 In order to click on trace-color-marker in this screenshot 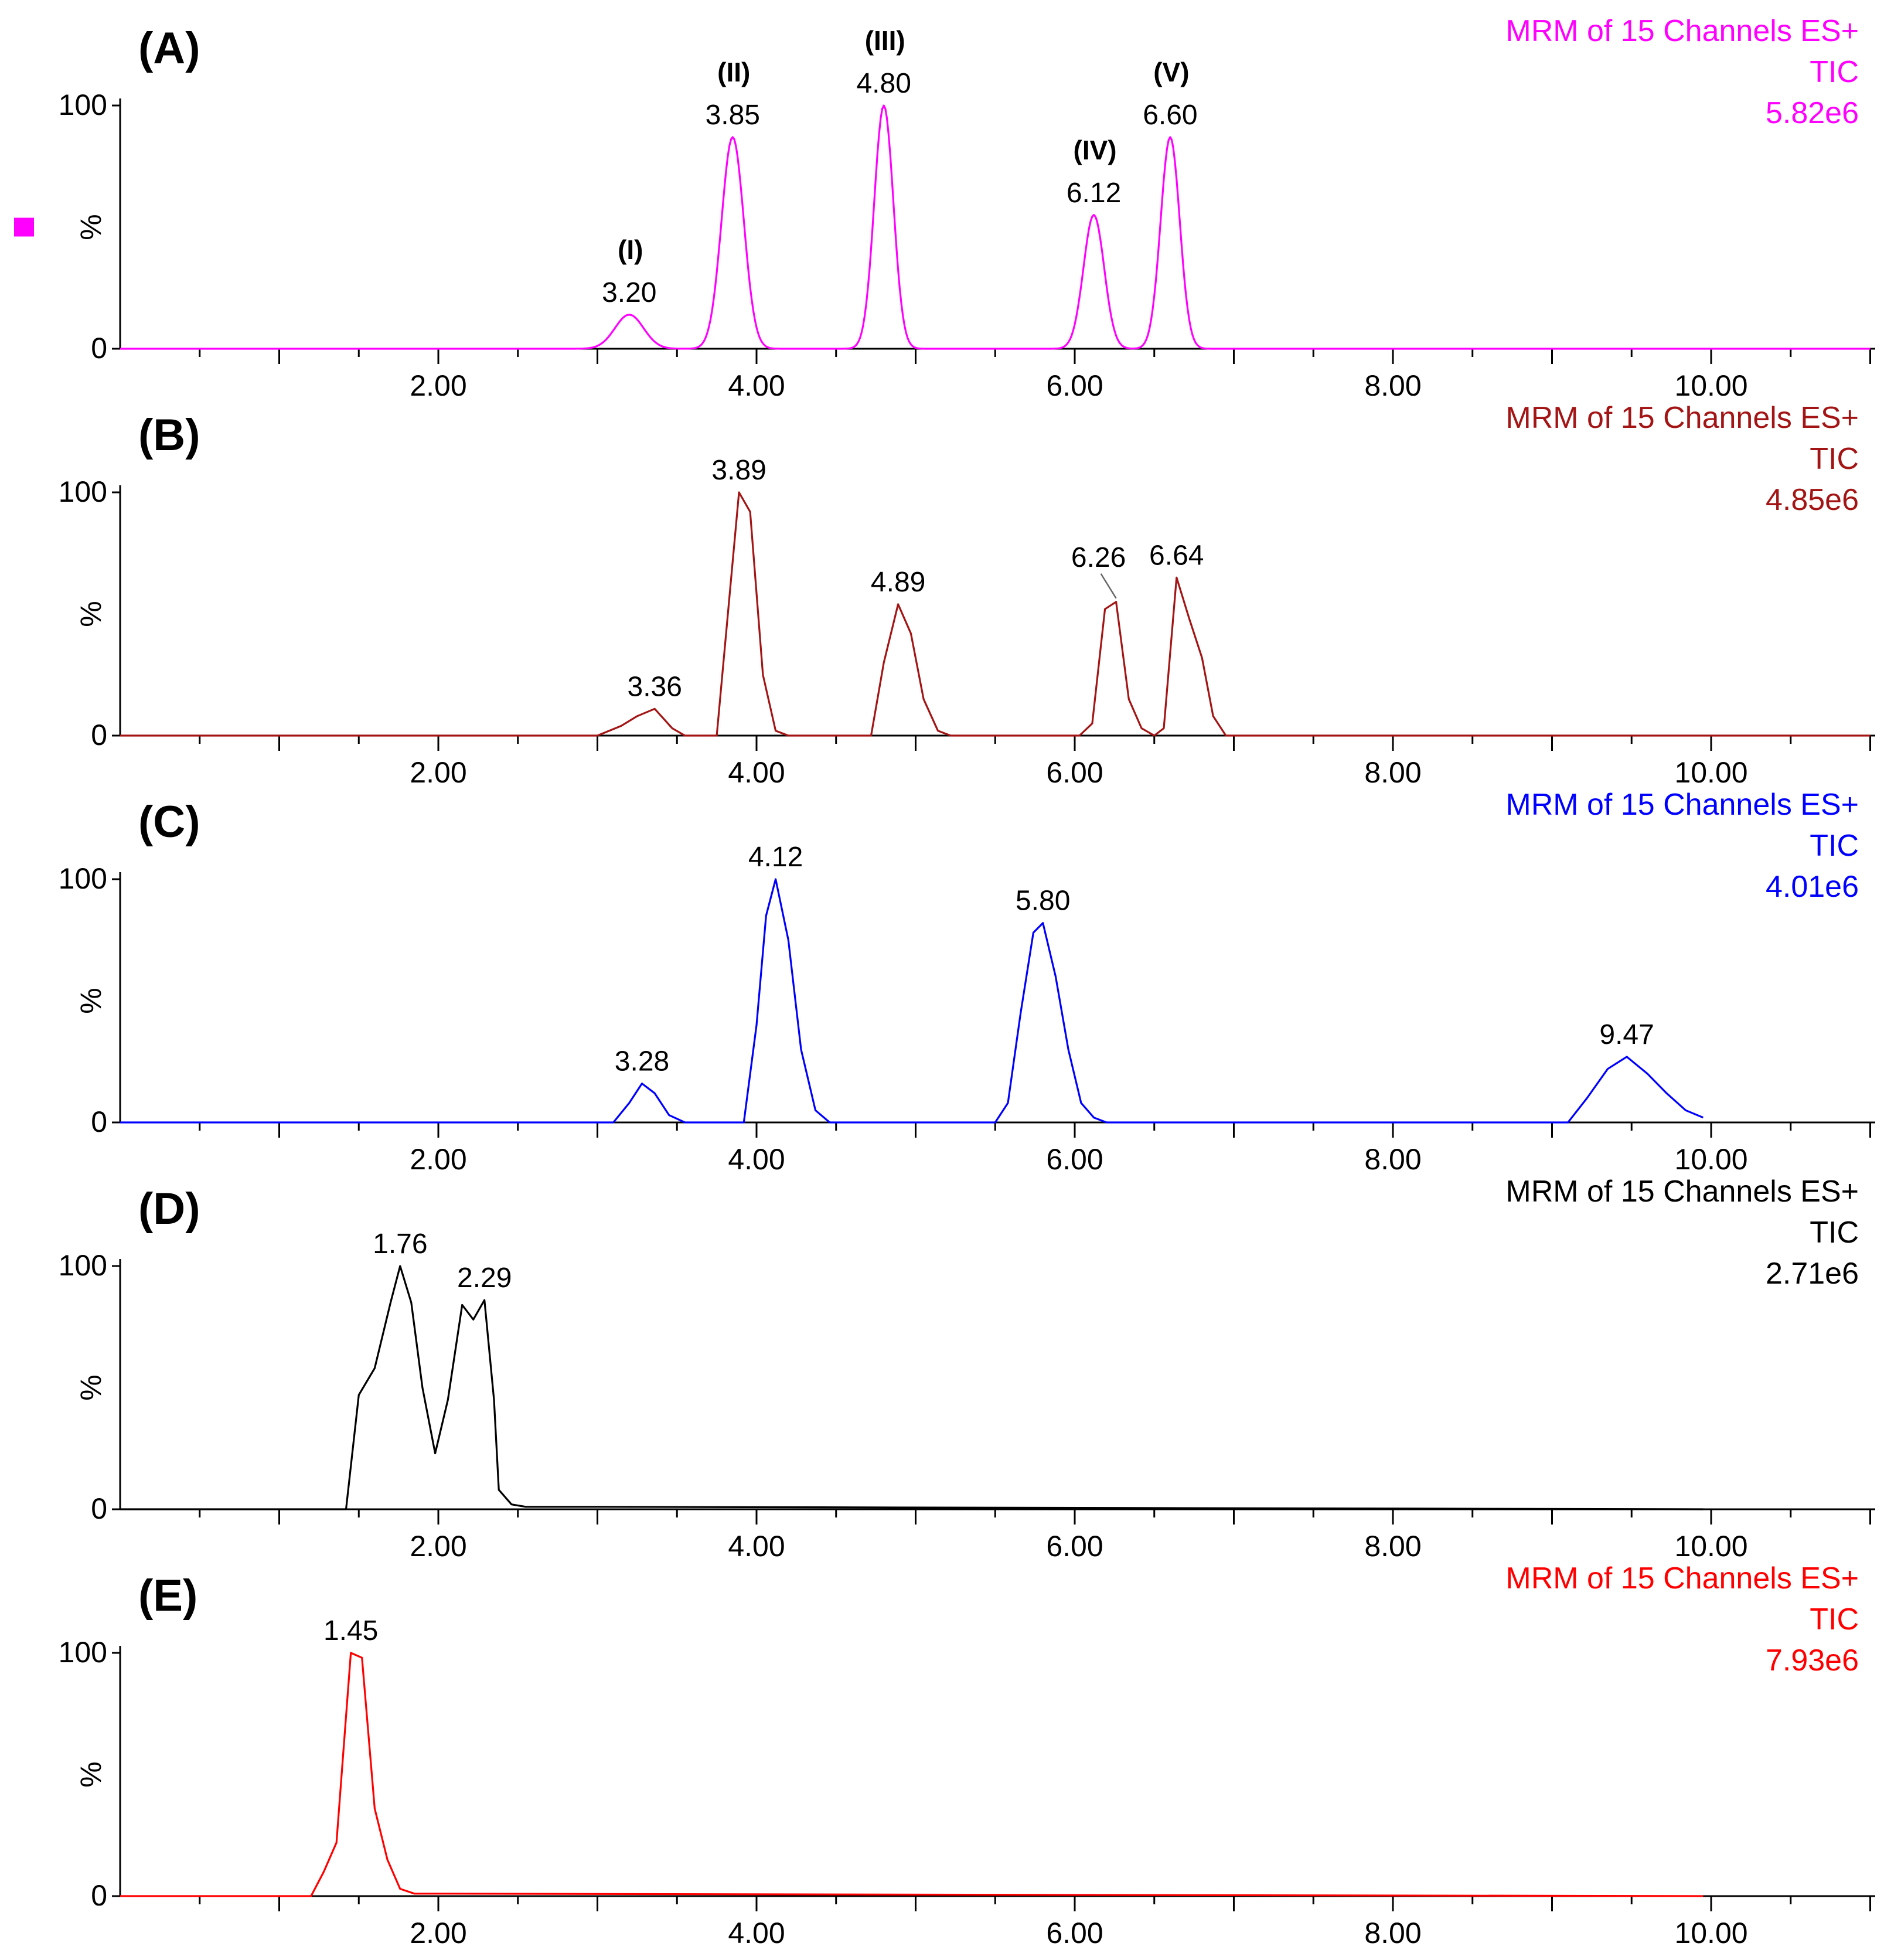, I will do `click(24, 227)`.